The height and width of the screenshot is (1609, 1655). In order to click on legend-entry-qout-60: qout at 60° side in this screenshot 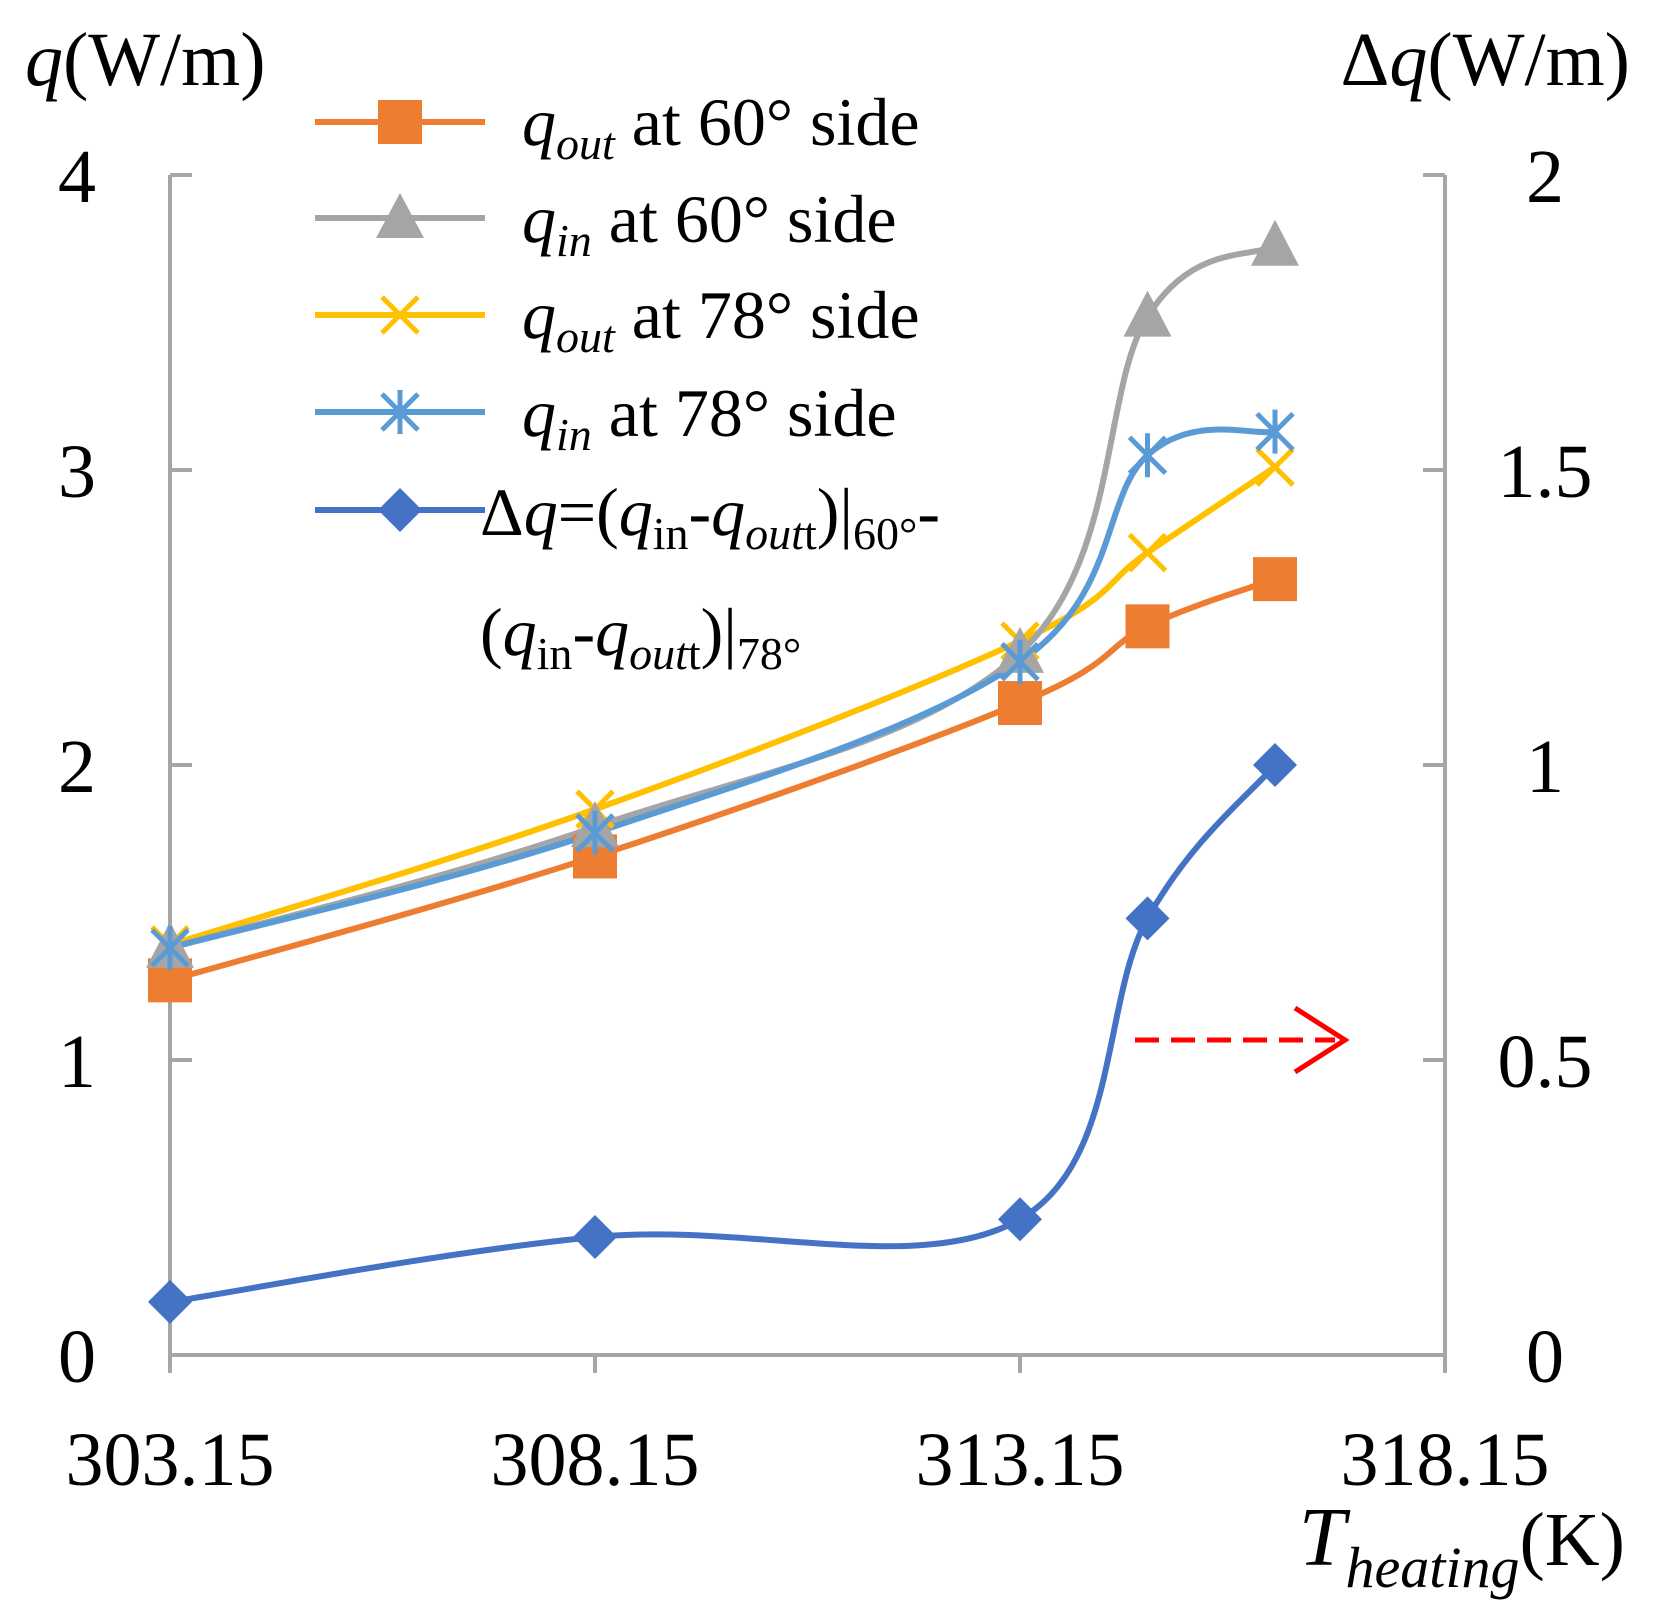, I will do `click(617, 126)`.